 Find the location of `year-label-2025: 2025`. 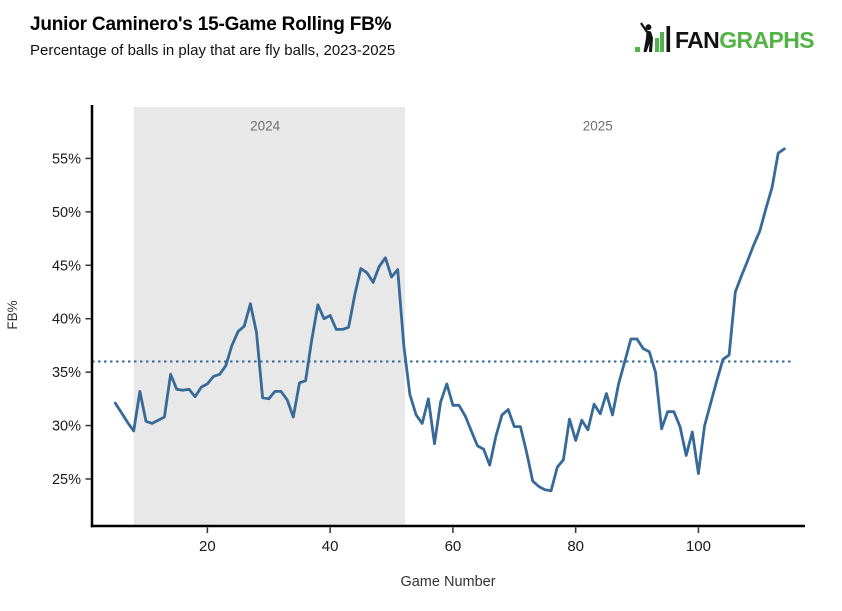

year-label-2025: 2025 is located at coordinates (598, 126).